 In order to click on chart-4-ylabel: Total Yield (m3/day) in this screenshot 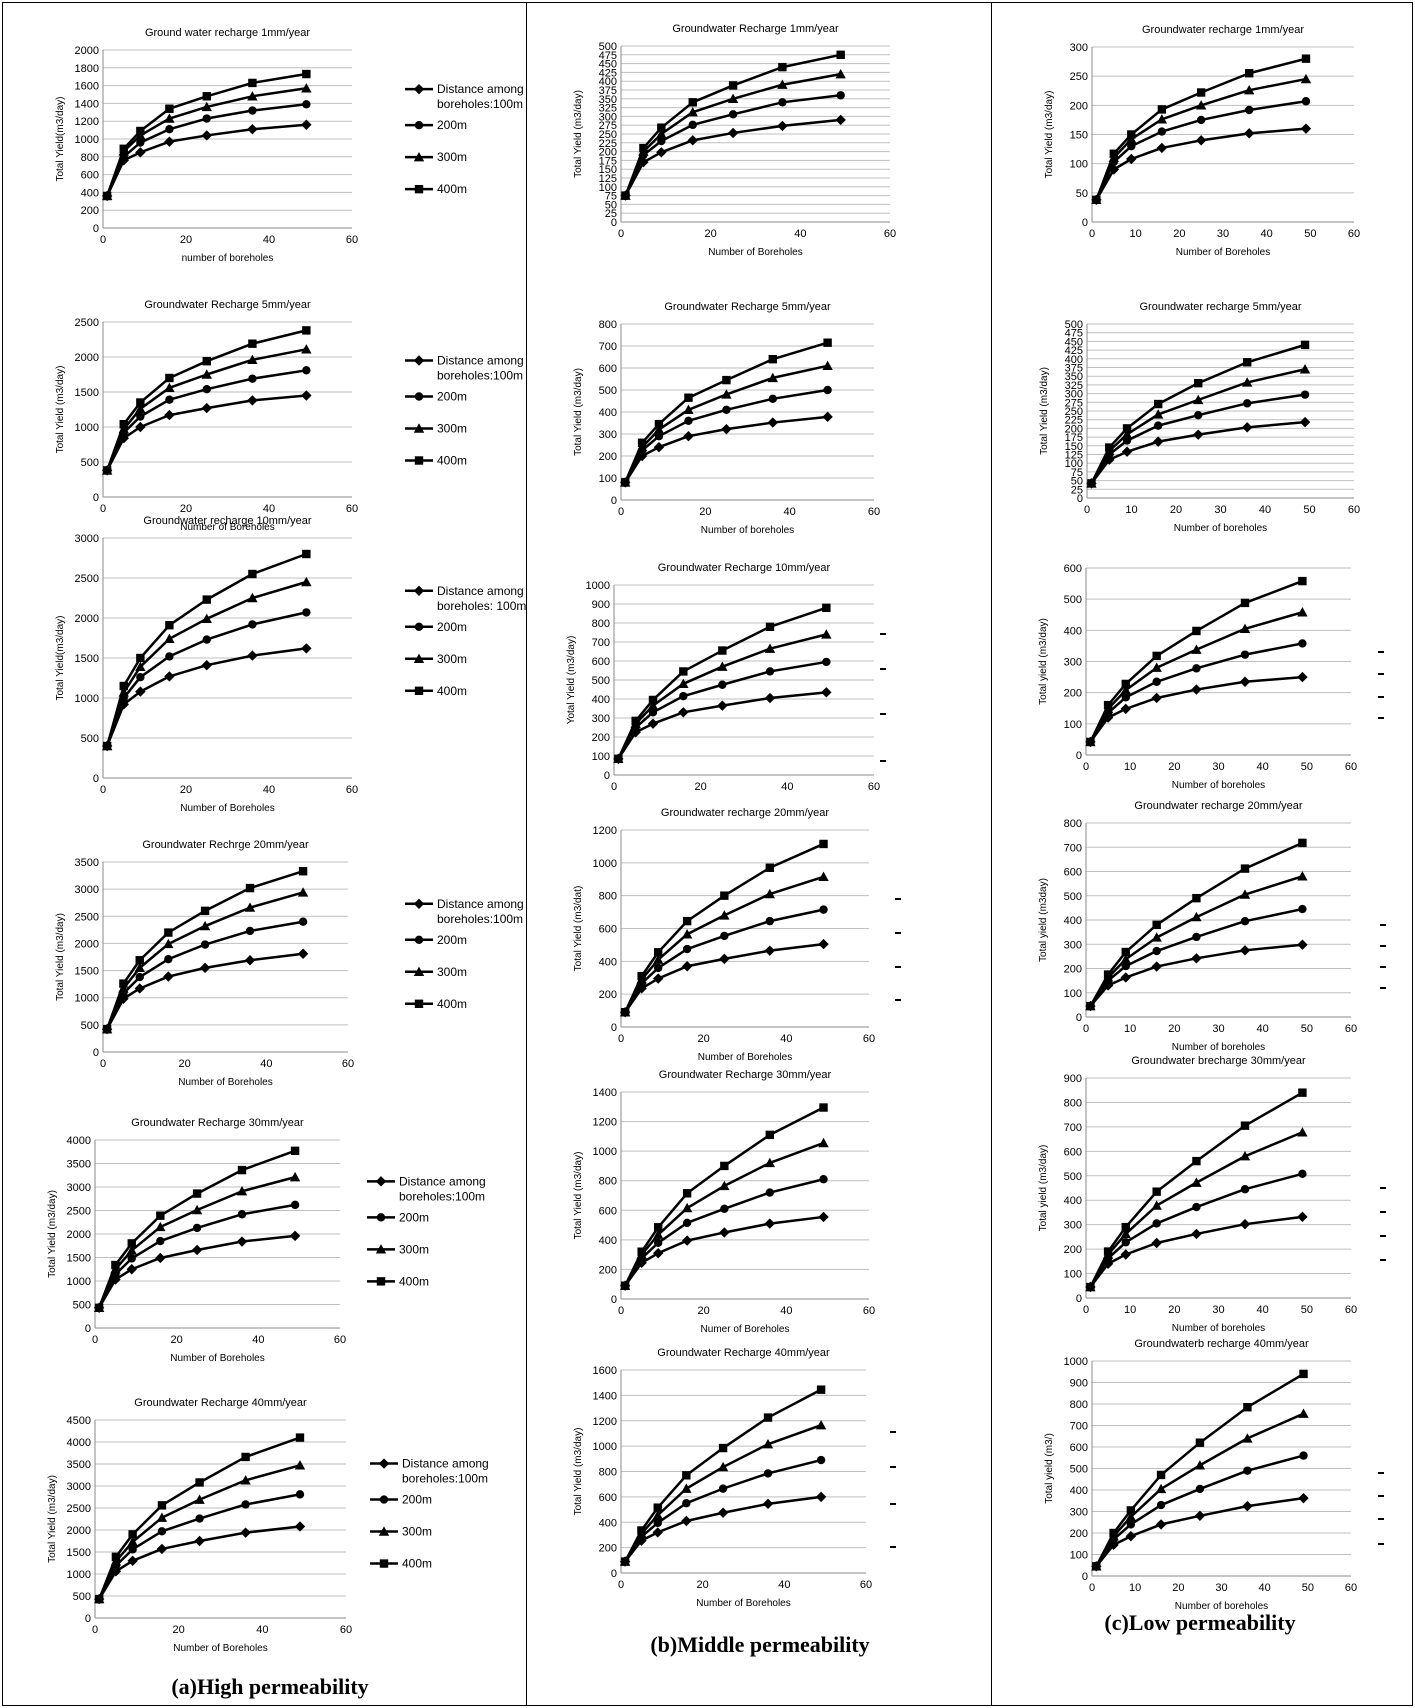, I will do `click(60, 957)`.